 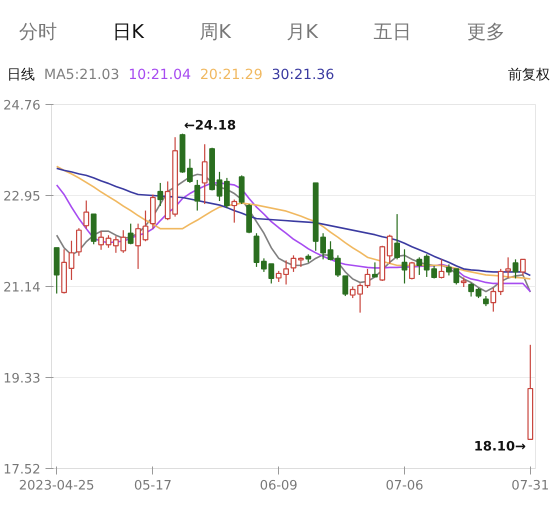 I want to click on text: 30:21.36, so click(x=303, y=75).